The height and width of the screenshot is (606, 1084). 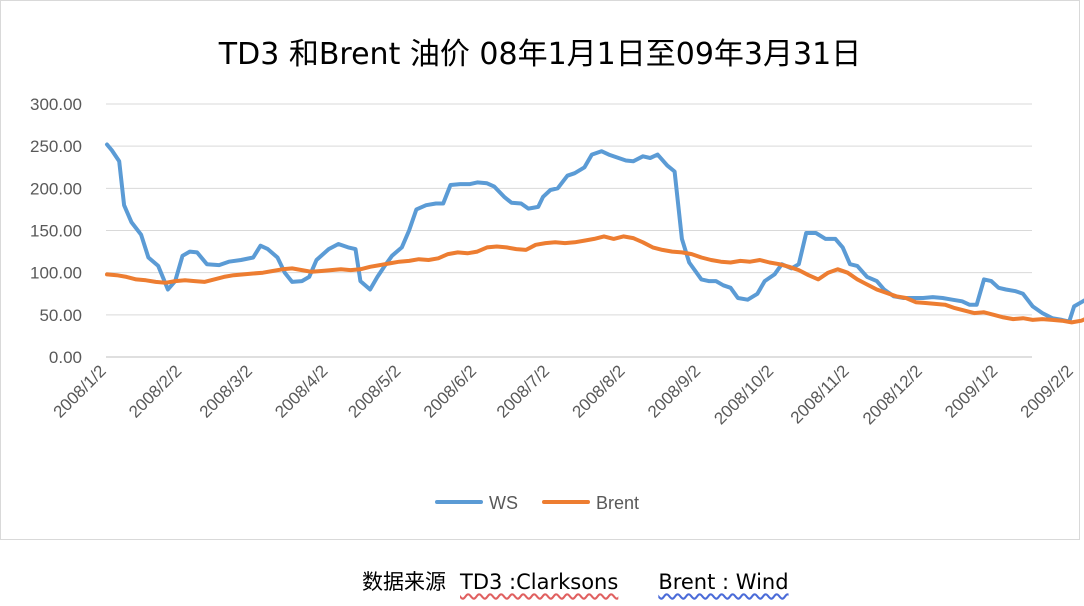 I want to click on x-tick-label: 2009/1/2, so click(x=971, y=391).